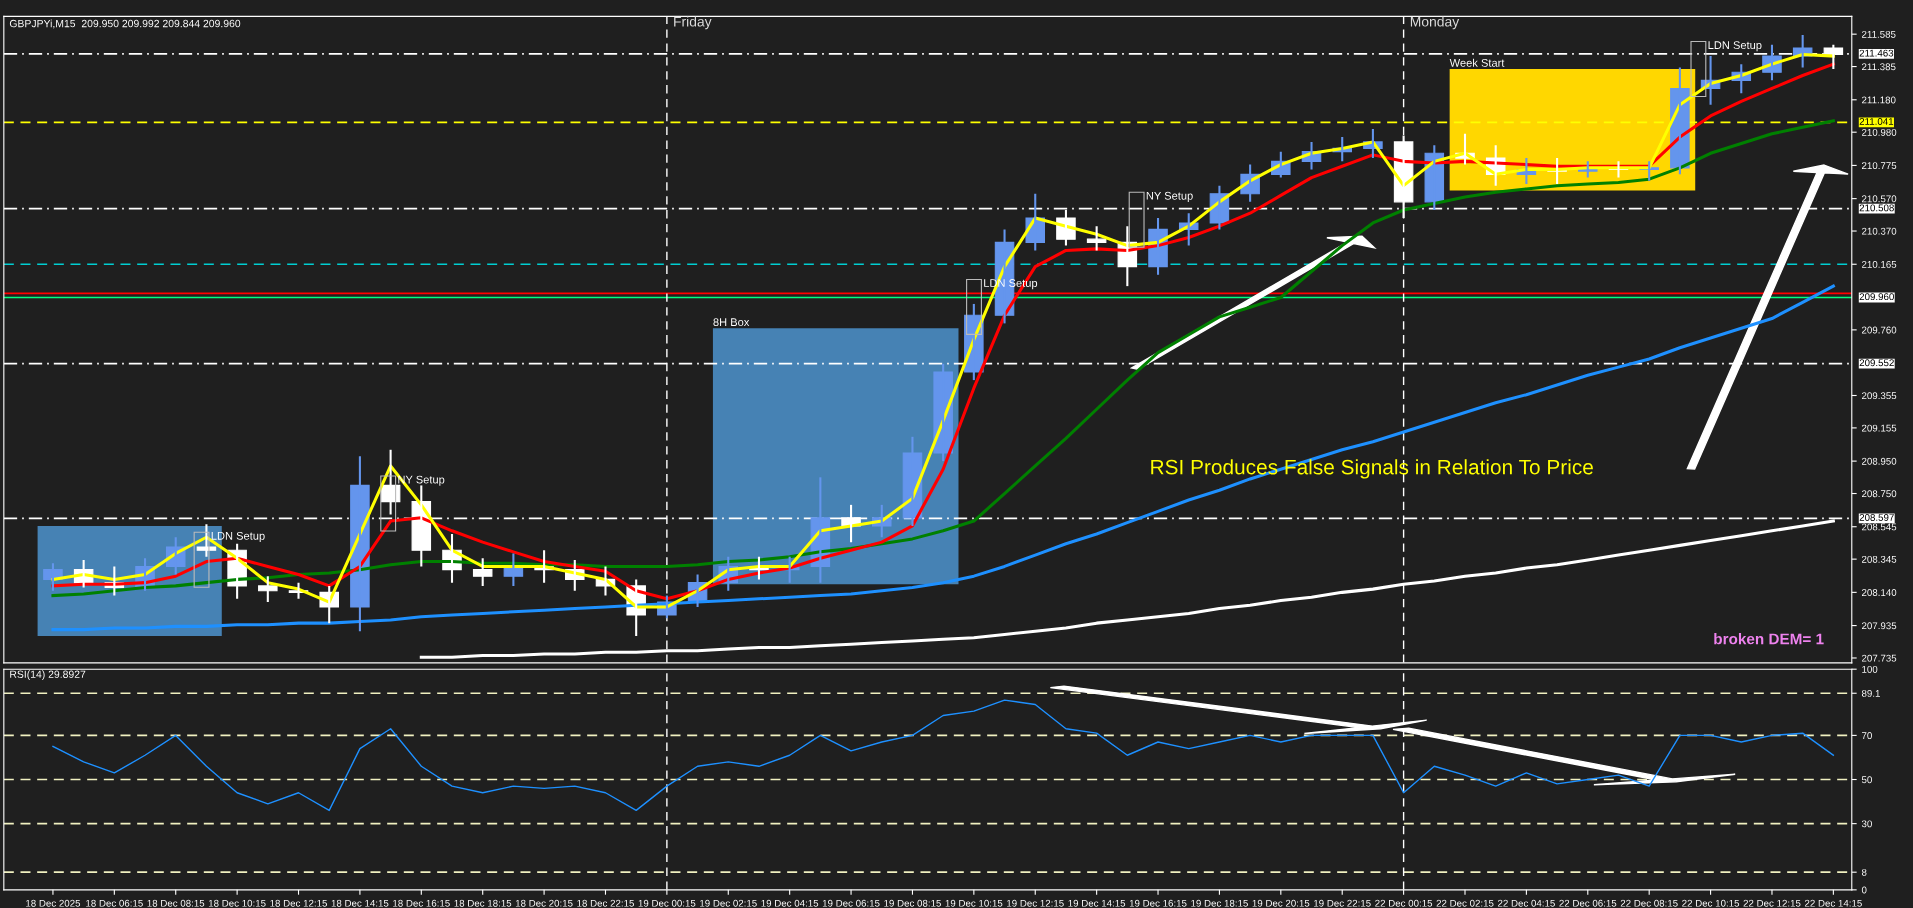  I want to click on ref-line-label: 208.597, so click(1876, 517).